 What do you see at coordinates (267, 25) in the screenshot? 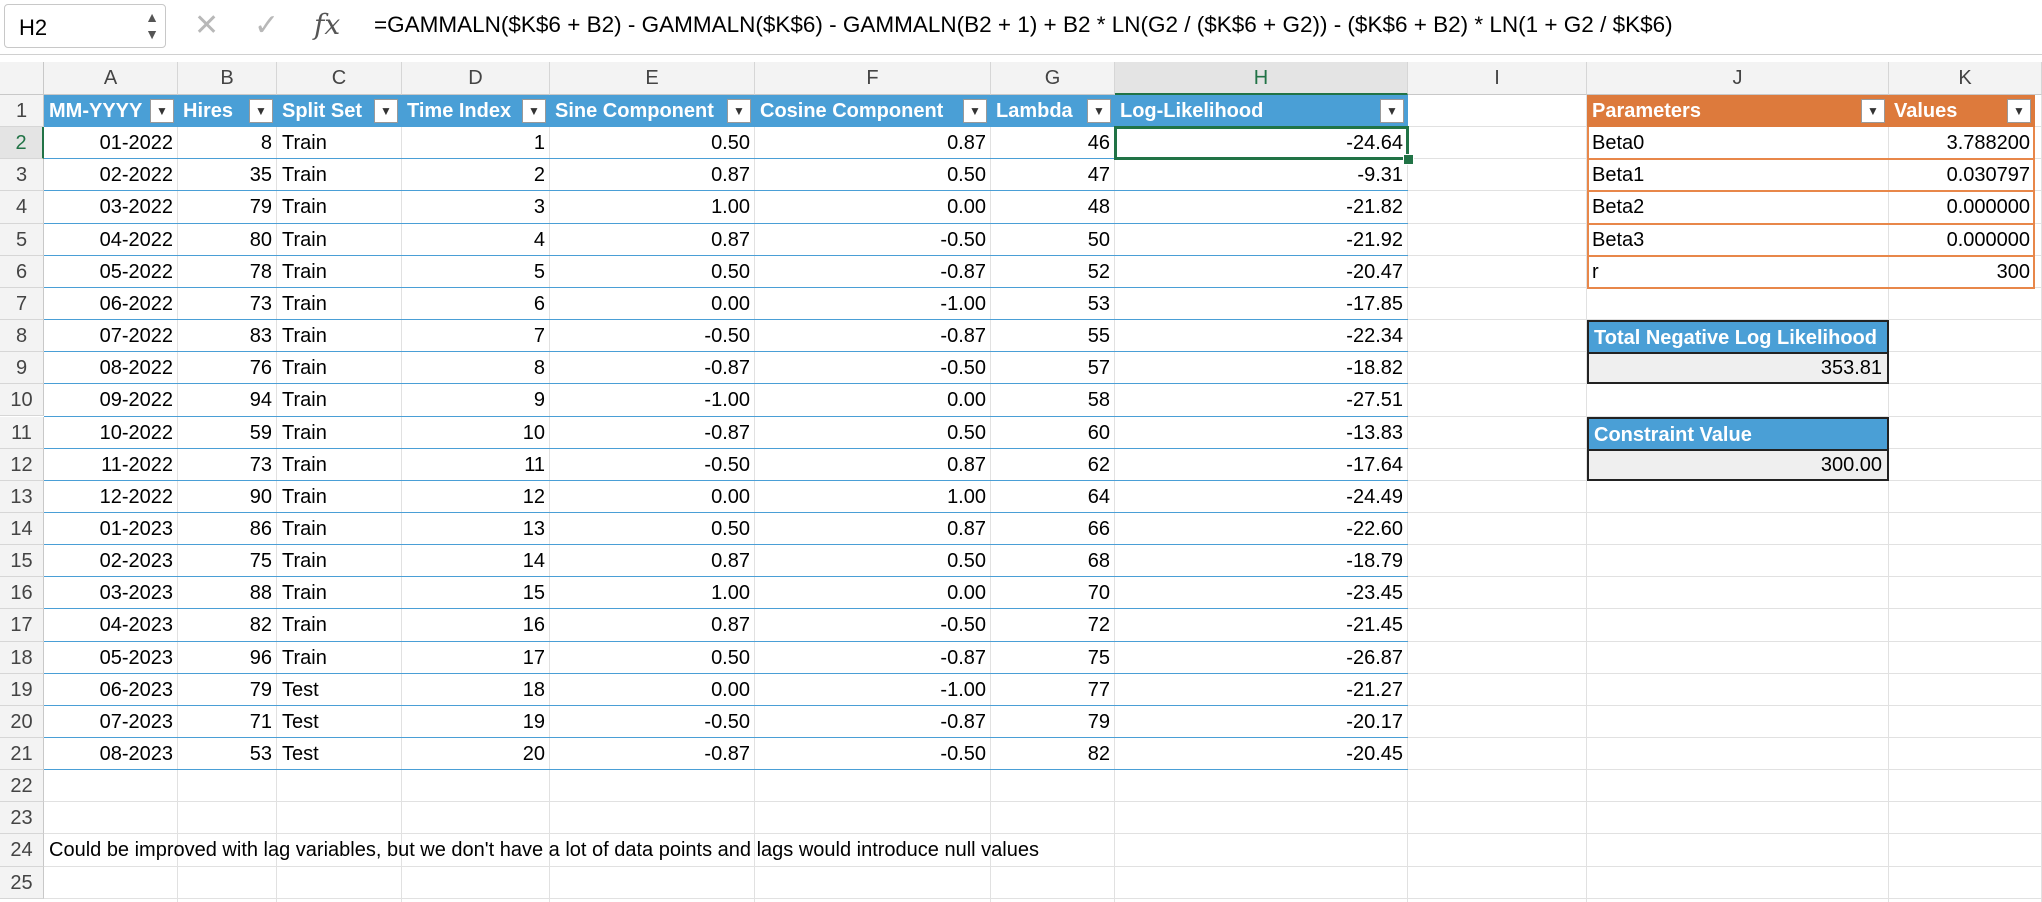
I see `check-icon: ✓` at bounding box center [267, 25].